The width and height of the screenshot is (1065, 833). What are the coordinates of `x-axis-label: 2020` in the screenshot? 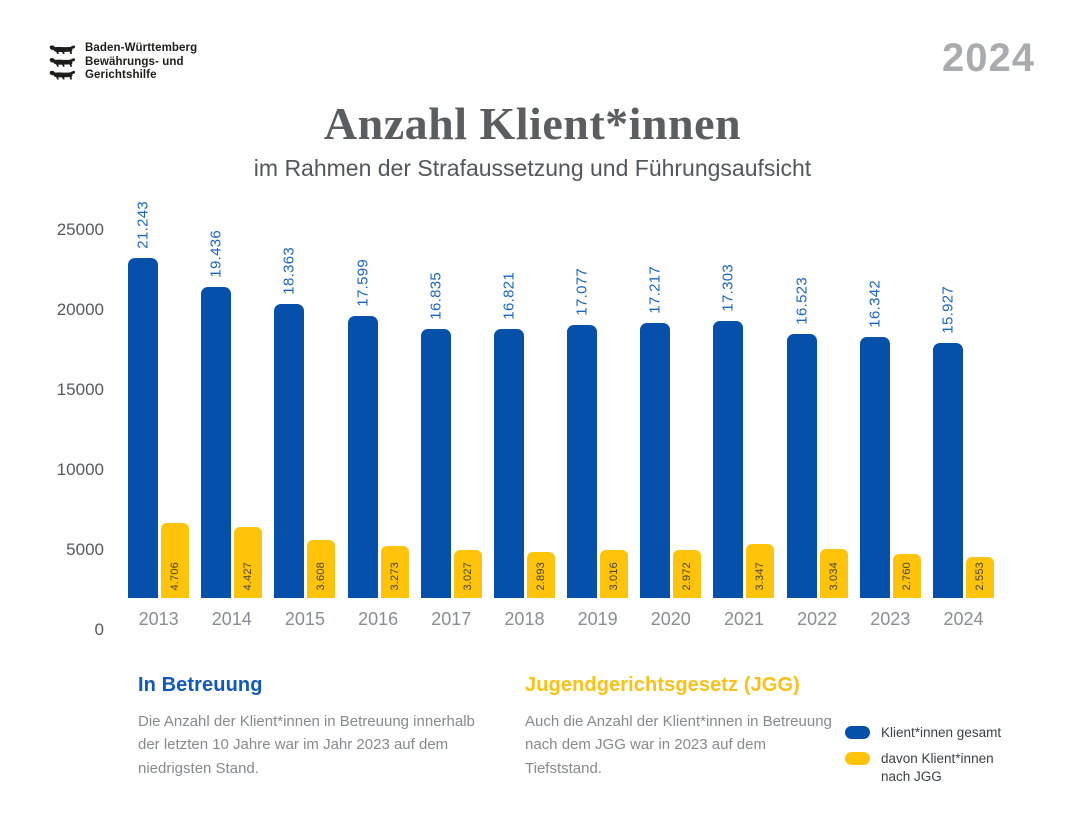 It's located at (670, 619).